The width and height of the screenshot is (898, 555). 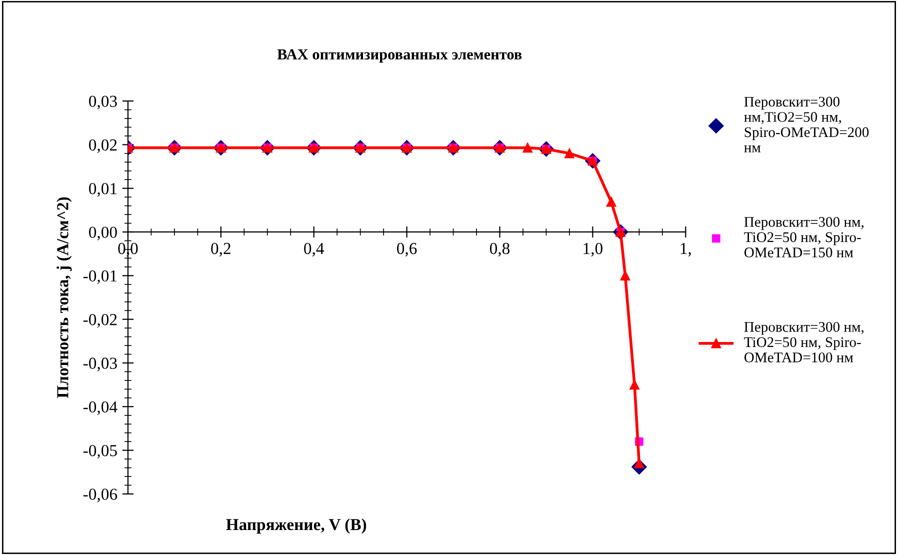 What do you see at coordinates (64, 297) in the screenshot?
I see `y-axis-title: Плотность тока, j (А/см^2)` at bounding box center [64, 297].